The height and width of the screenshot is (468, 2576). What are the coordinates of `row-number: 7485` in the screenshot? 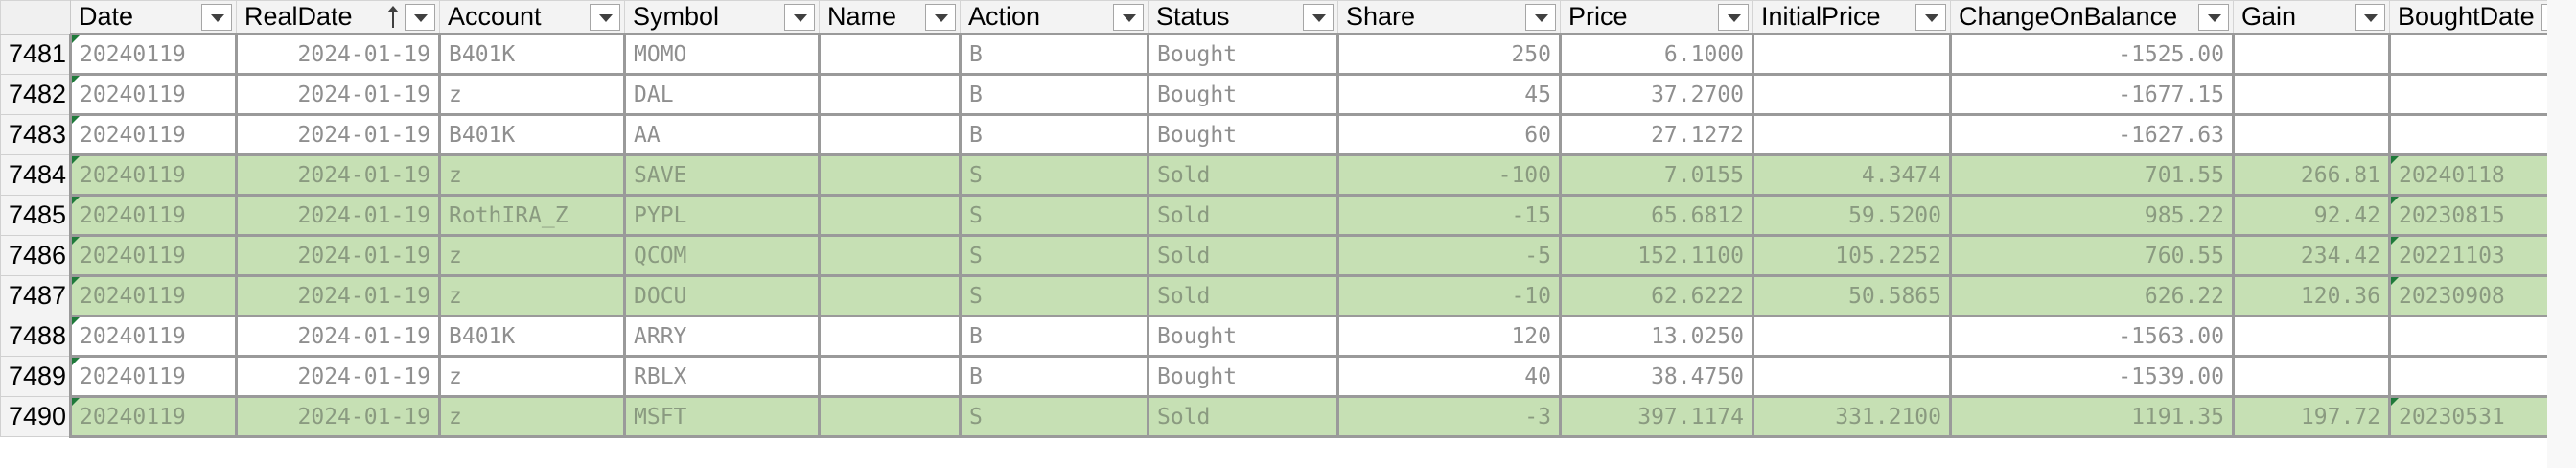 It's located at (36, 215).